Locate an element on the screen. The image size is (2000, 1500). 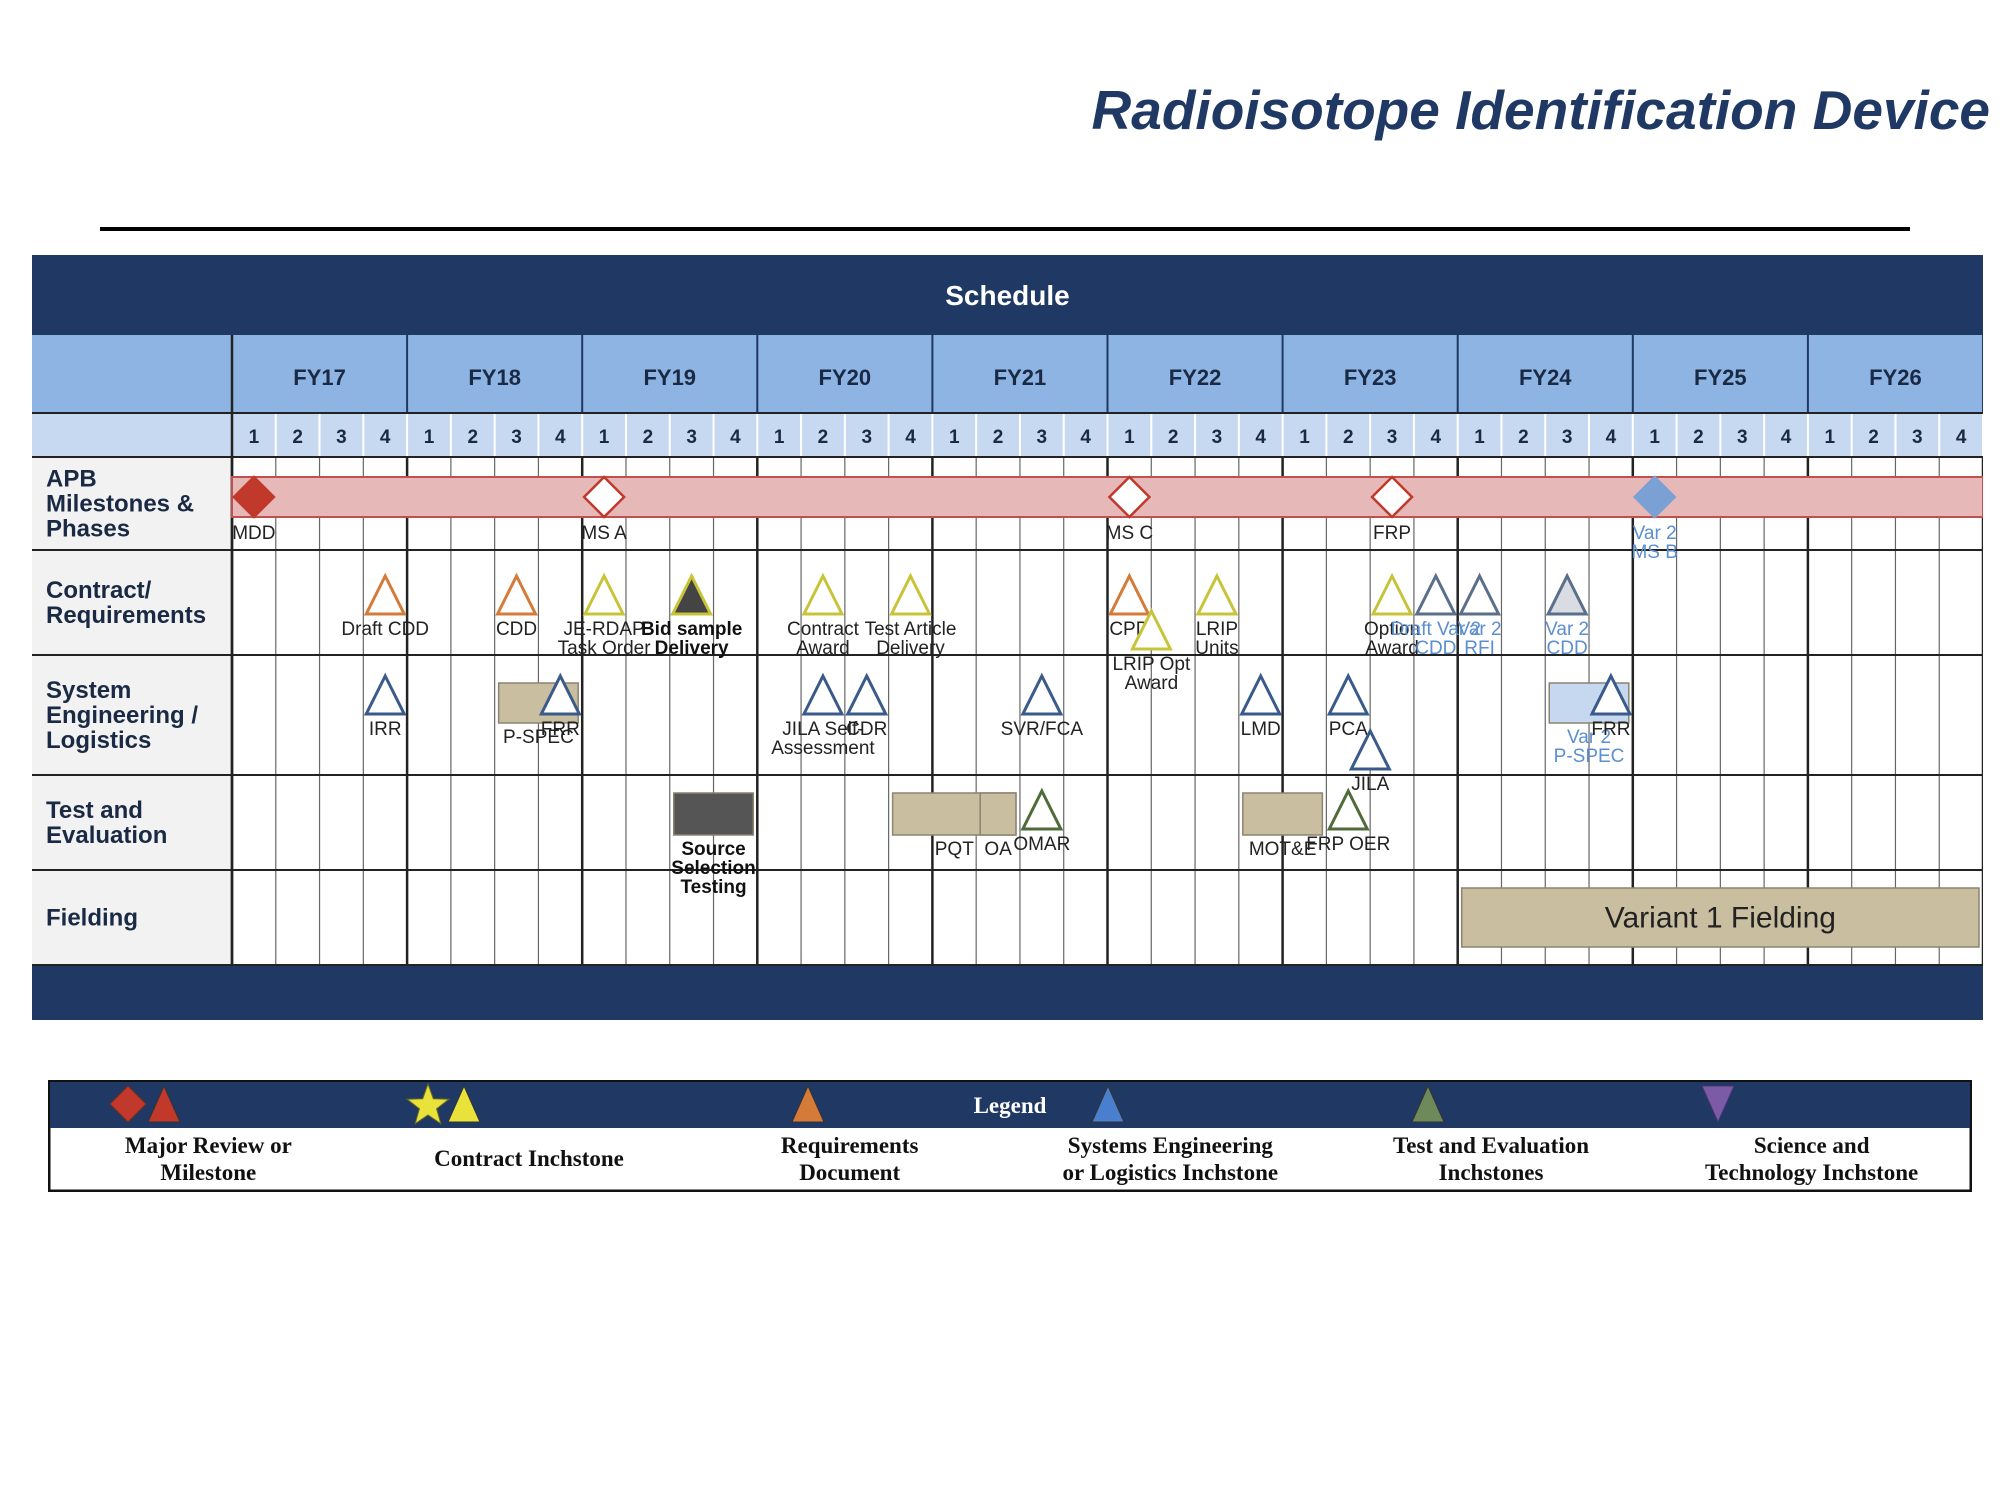
legend-title: Legend is located at coordinates (1010, 1105).